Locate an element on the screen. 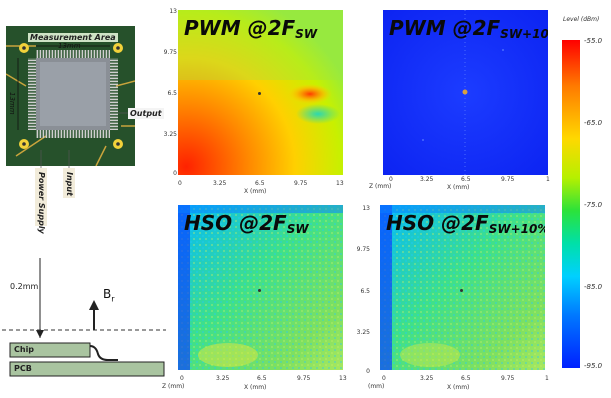  map1-ytick-0: 13 is located at coordinates (173, 11).